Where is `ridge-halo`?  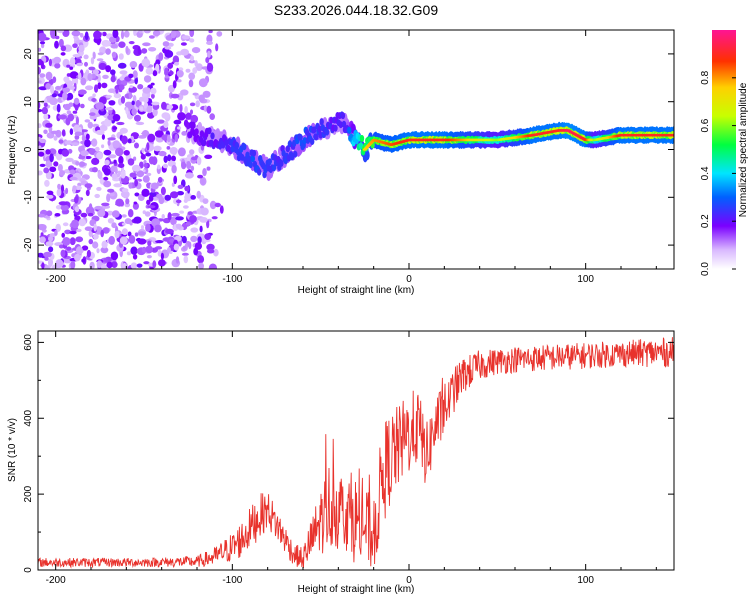 ridge-halo is located at coordinates (367, 155).